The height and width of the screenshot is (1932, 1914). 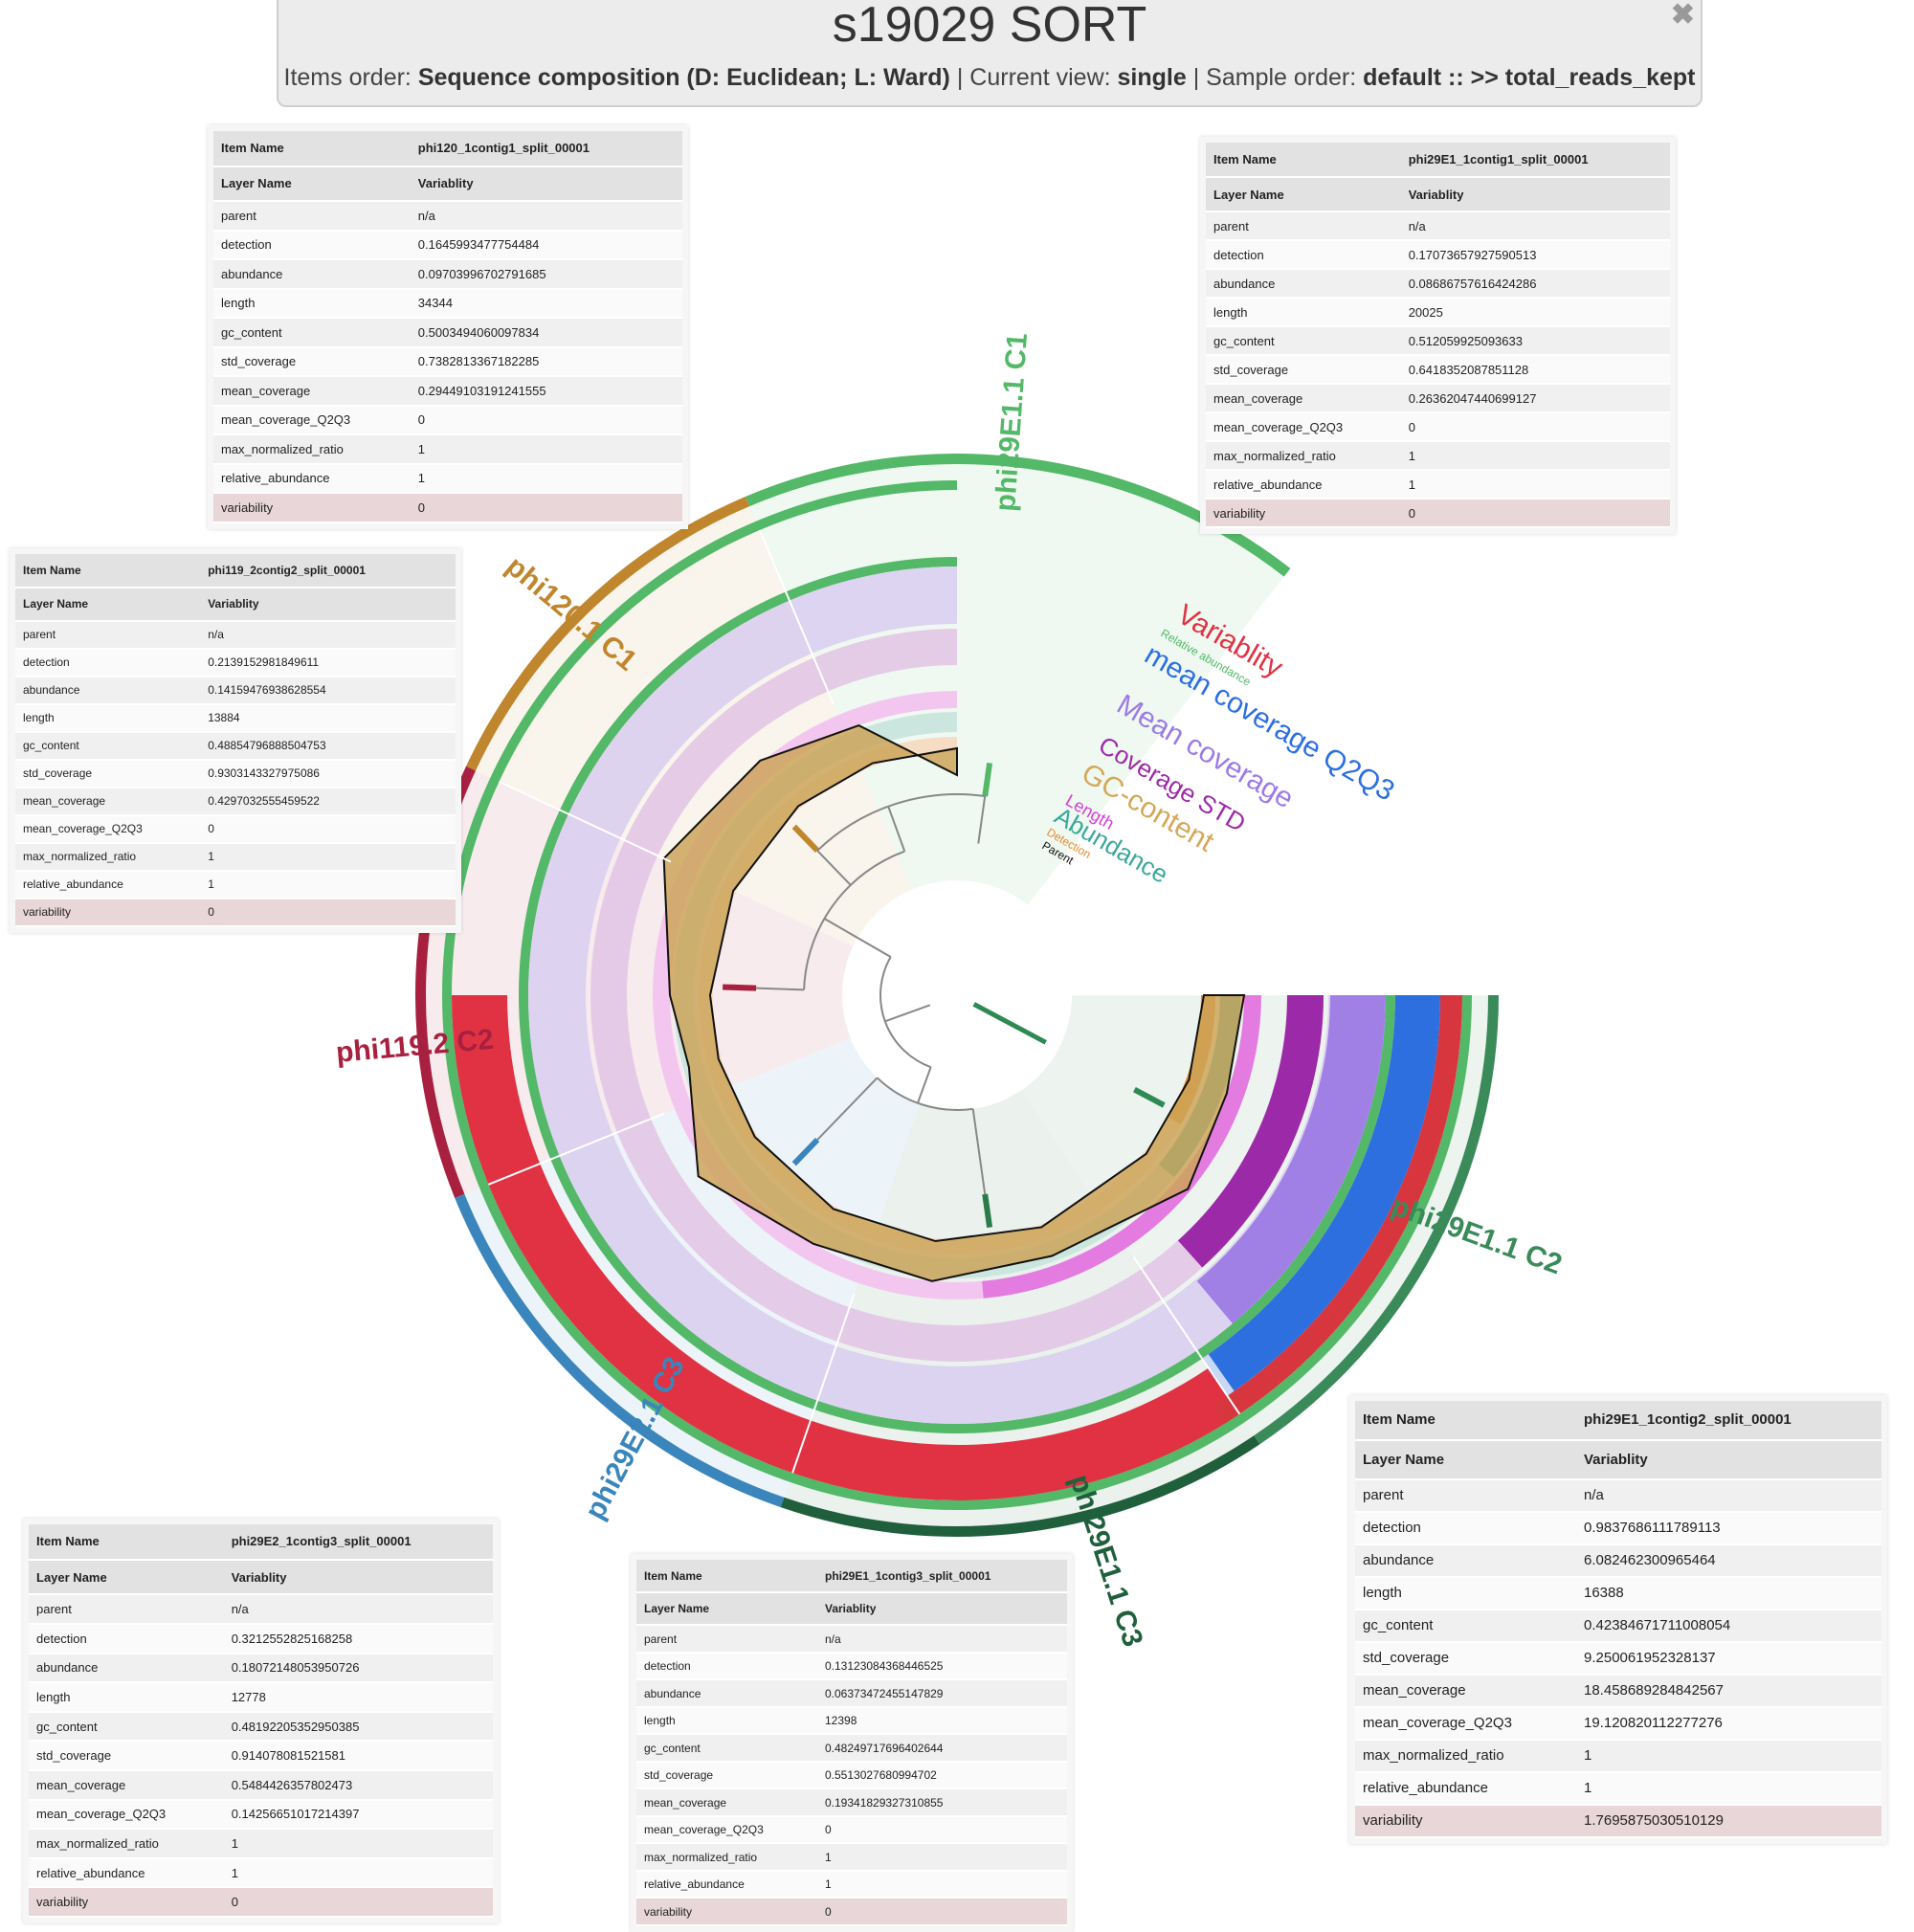 What do you see at coordinates (358, 1902) in the screenshot?
I see `field-value: 0` at bounding box center [358, 1902].